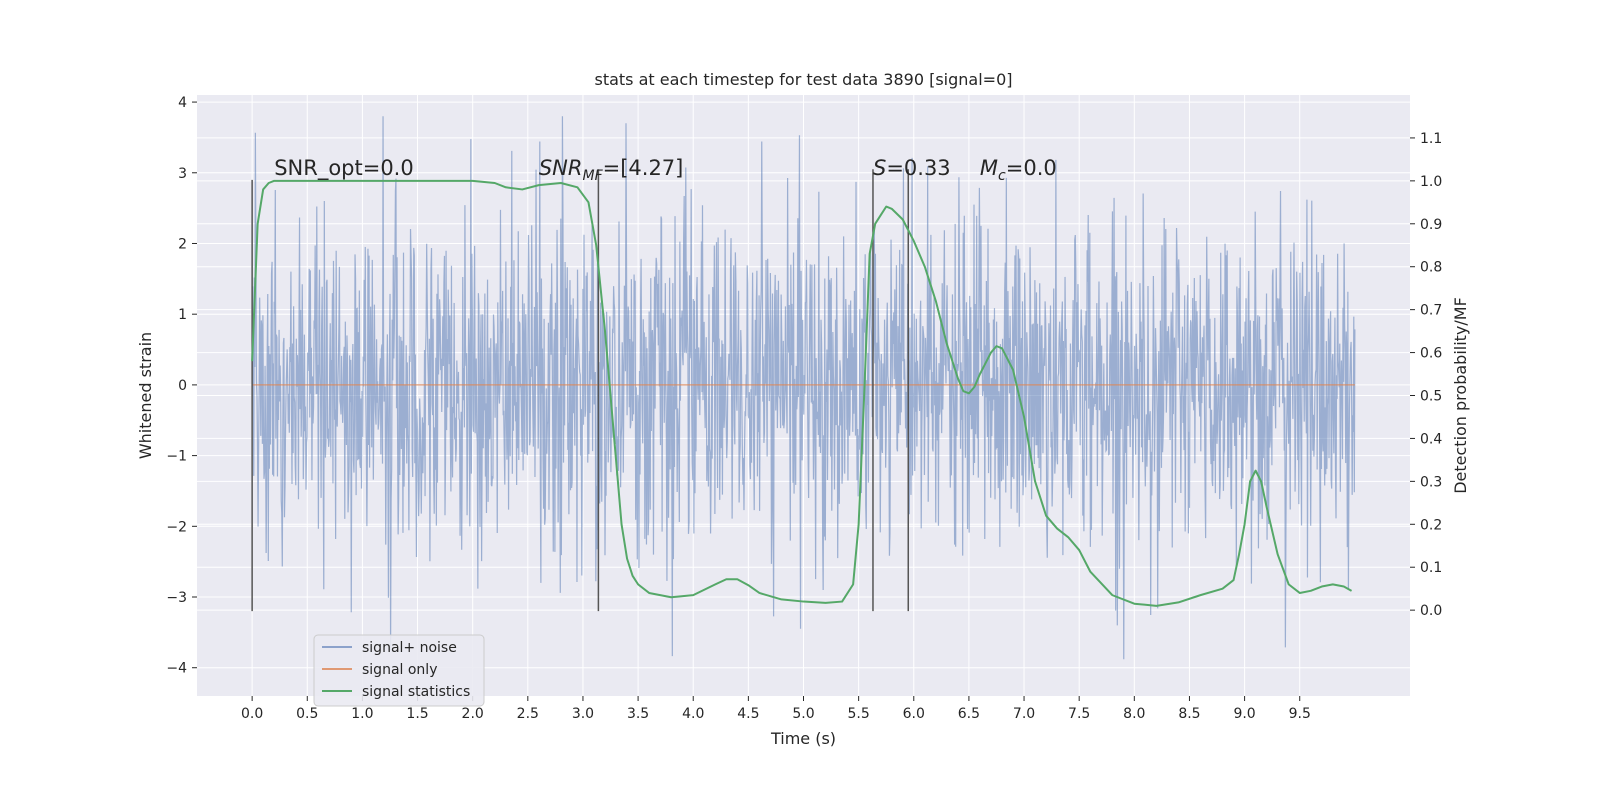 The image size is (1600, 804). What do you see at coordinates (638, 714) in the screenshot?
I see `x-tick-label: 3.5` at bounding box center [638, 714].